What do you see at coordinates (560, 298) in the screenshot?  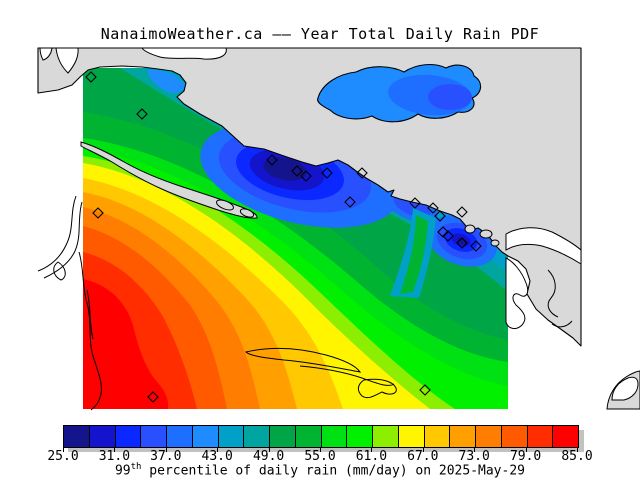 I see `bay-squiggles` at bounding box center [560, 298].